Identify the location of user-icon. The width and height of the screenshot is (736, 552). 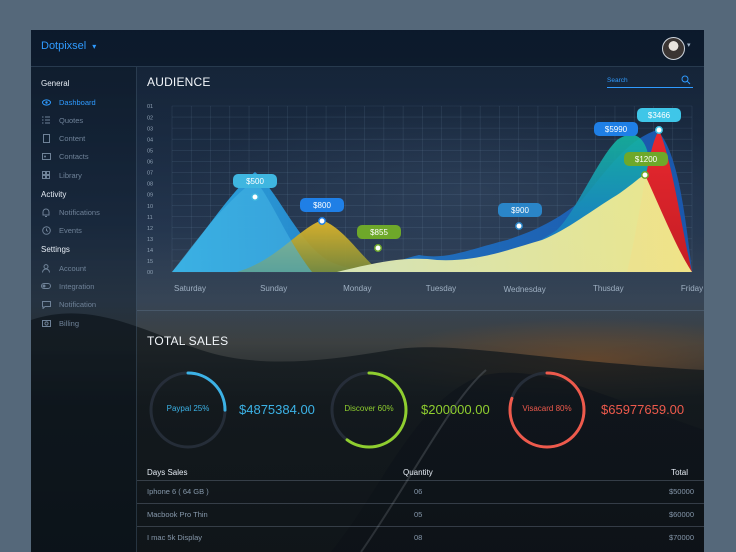
(46, 268).